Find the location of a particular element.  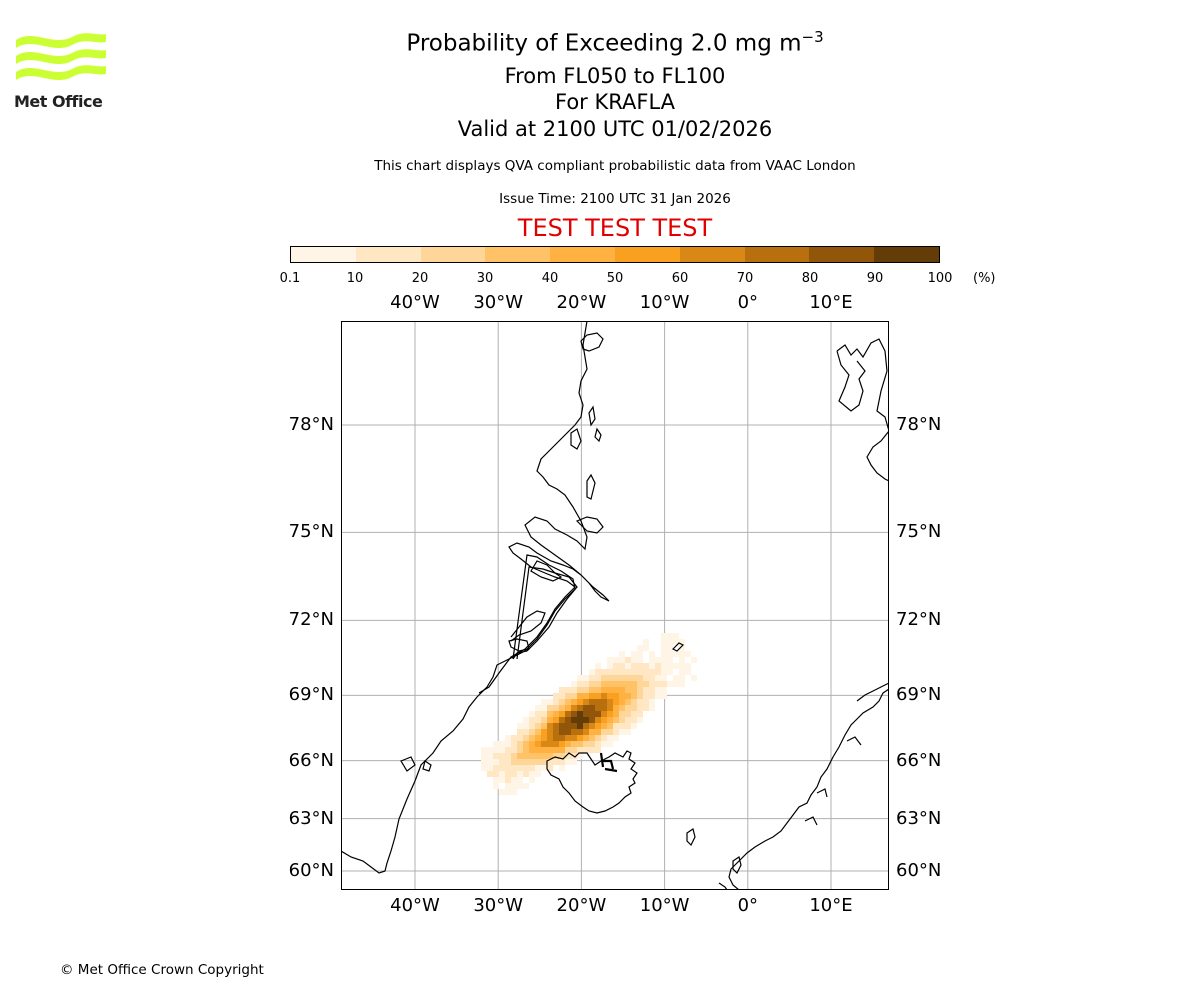

colorbar-tick-label: 100 is located at coordinates (940, 278).